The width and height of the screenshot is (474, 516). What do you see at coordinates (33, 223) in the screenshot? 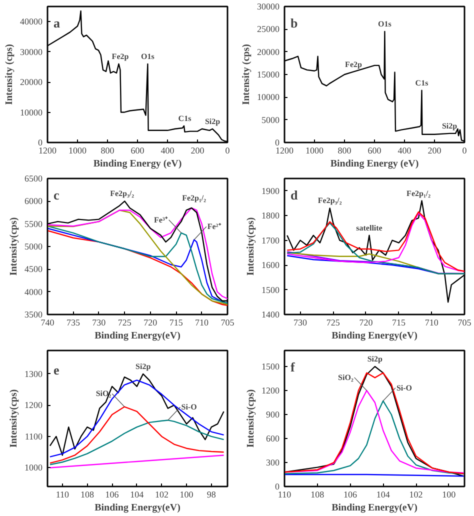
I see `y-tick-label: 5500` at bounding box center [33, 223].